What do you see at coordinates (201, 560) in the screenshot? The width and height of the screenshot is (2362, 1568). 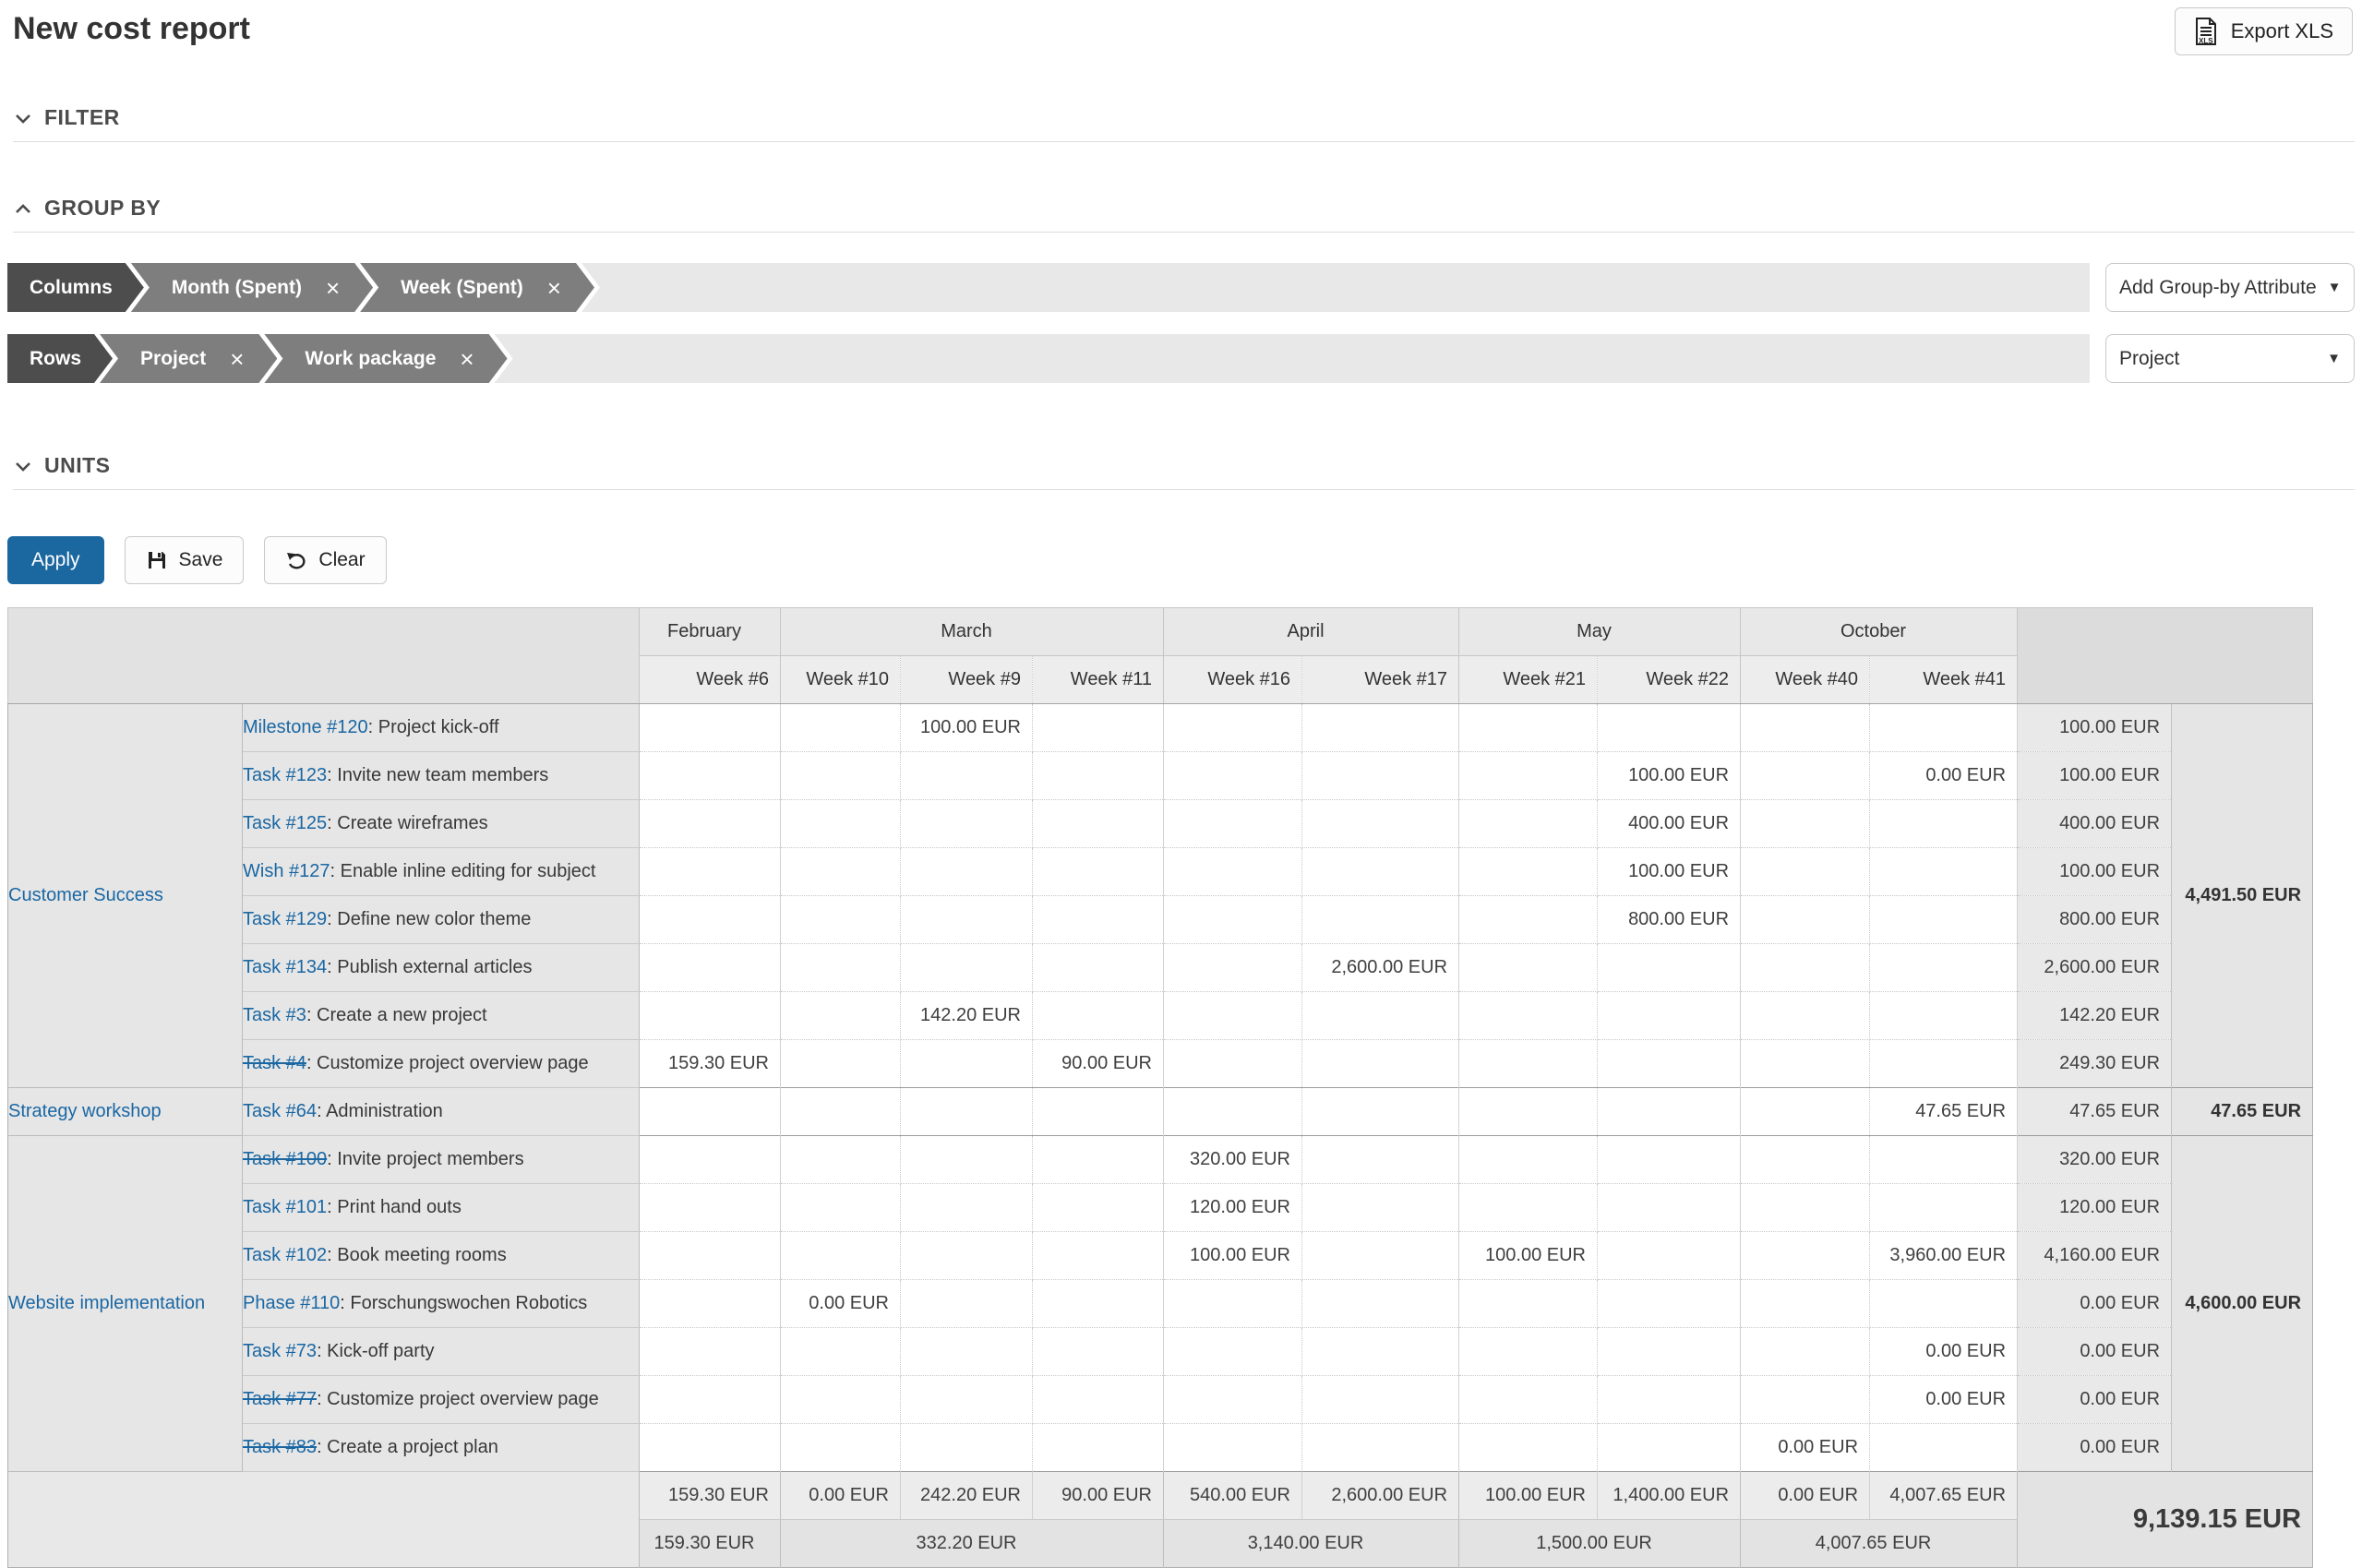 I see `save-label: Save` at bounding box center [201, 560].